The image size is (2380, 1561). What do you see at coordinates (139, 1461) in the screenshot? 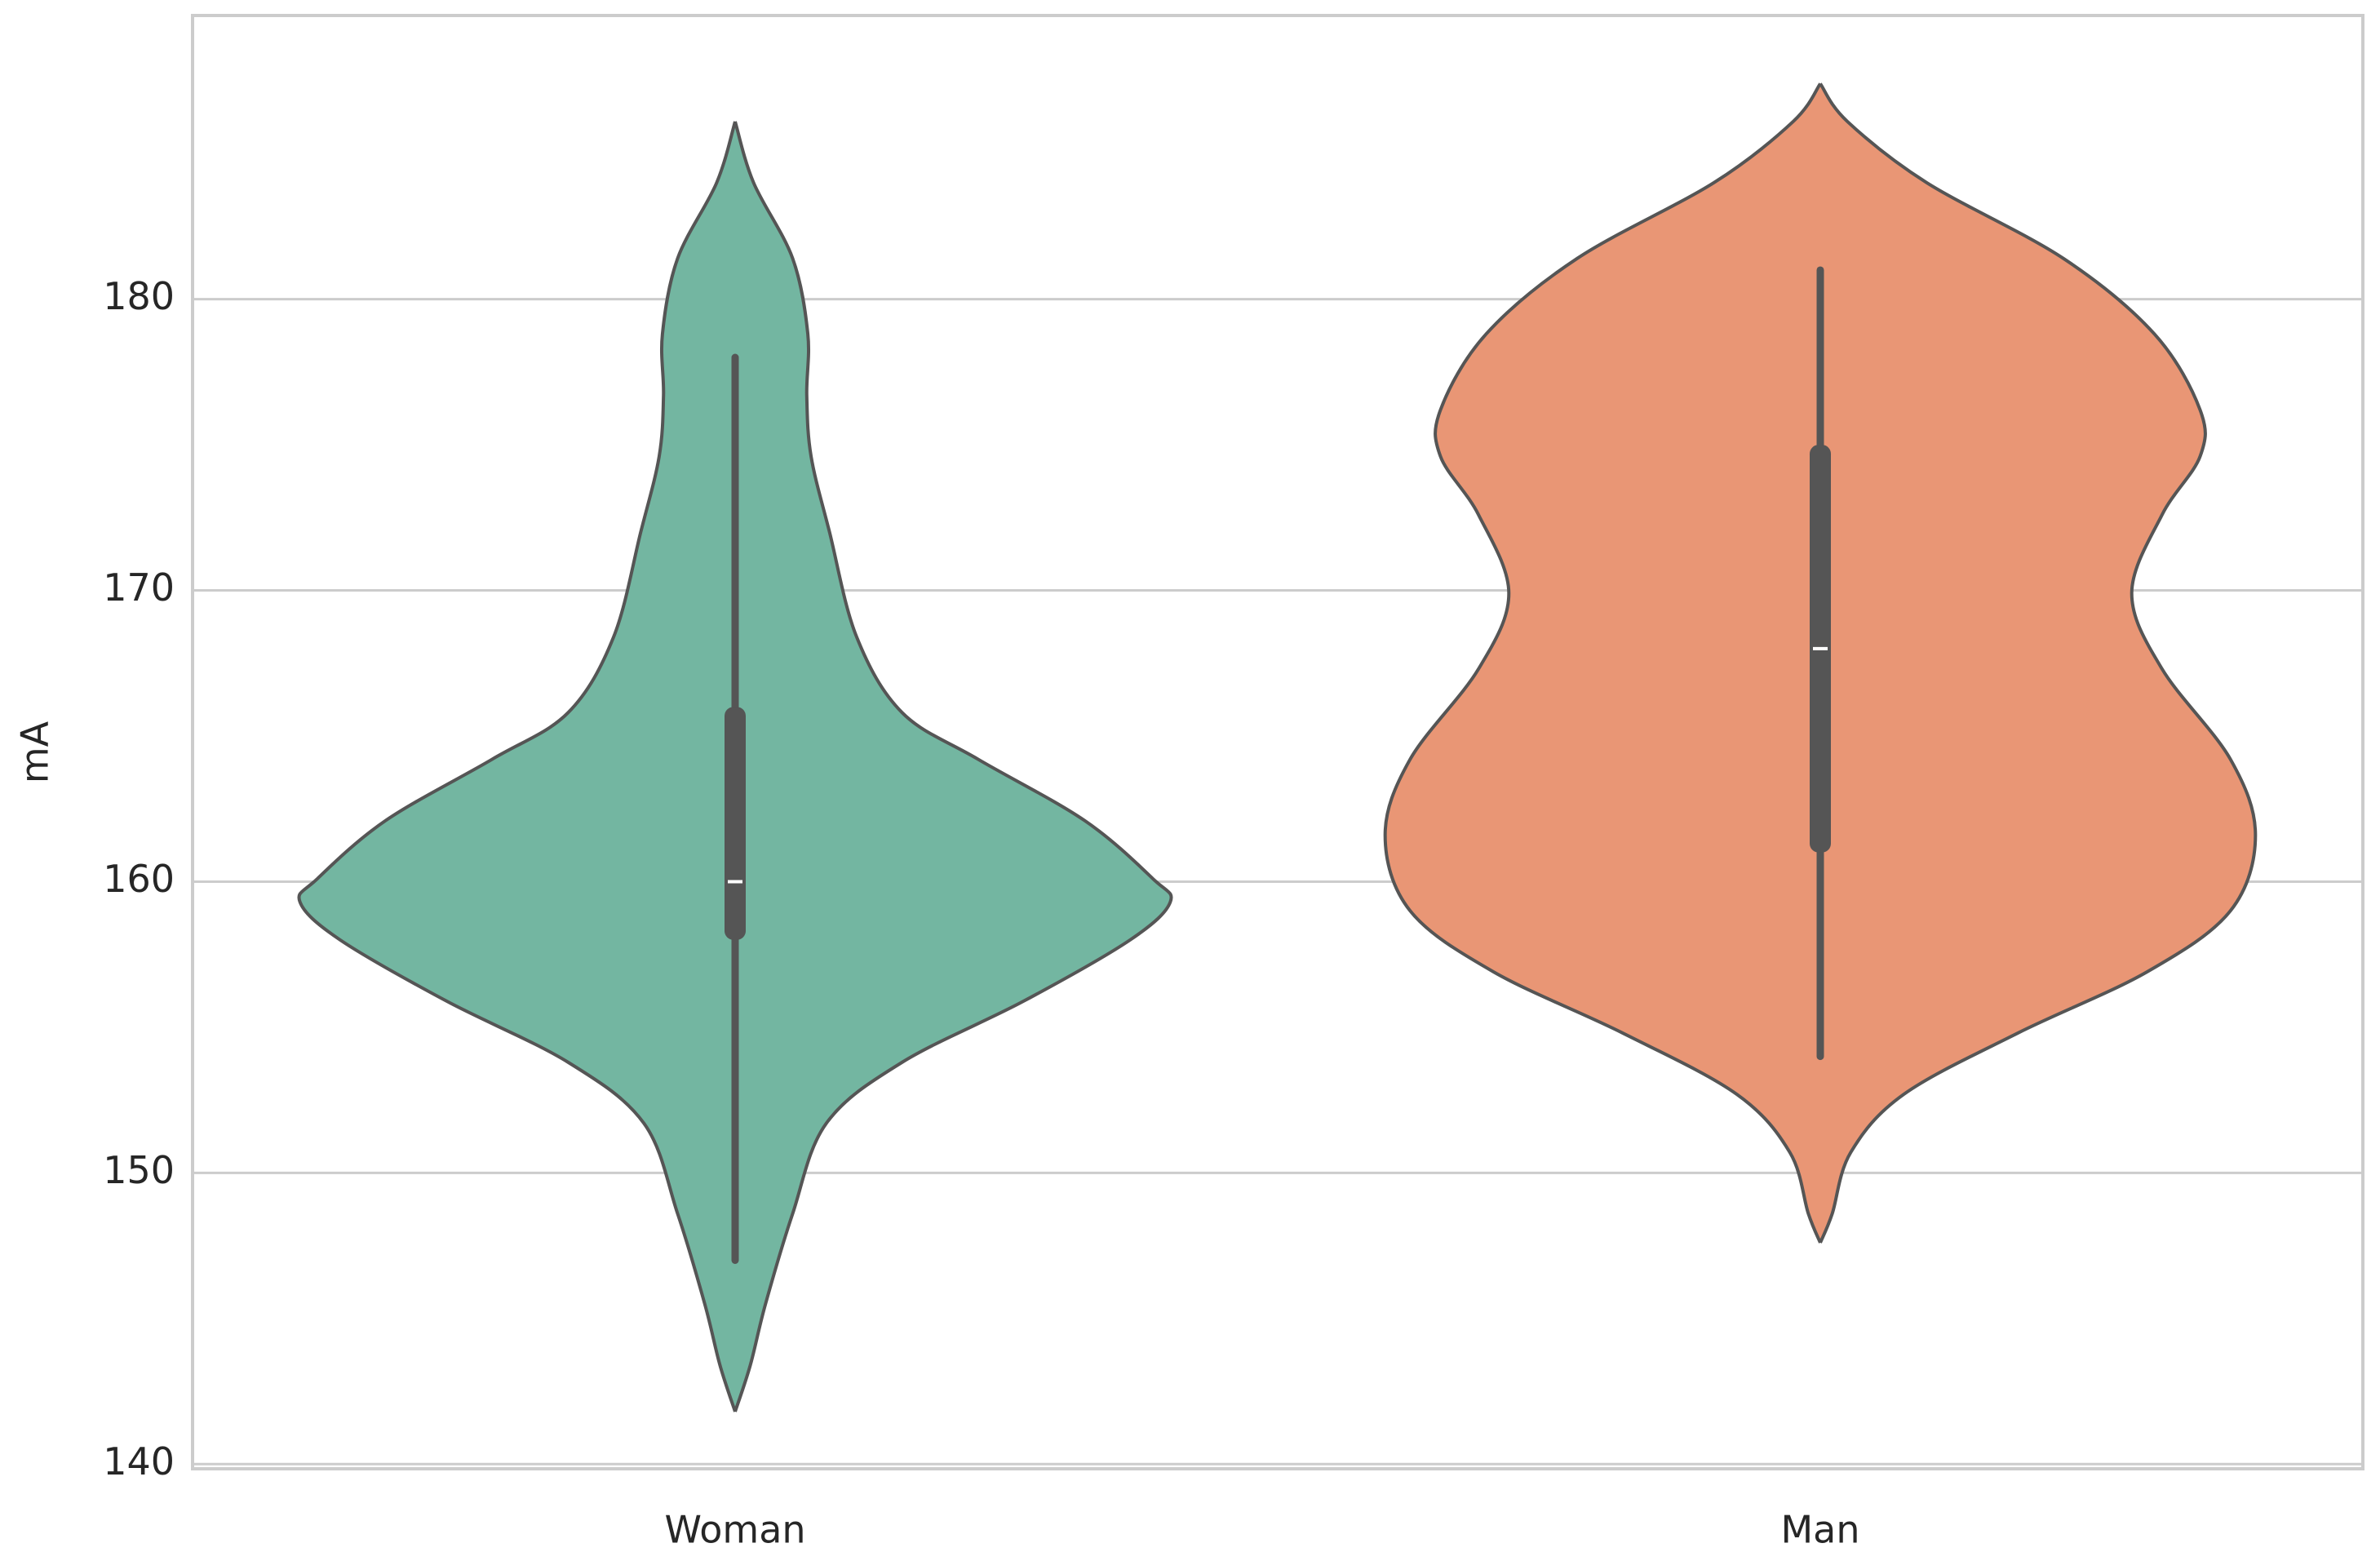
I see `y-tick-label: 140` at bounding box center [139, 1461].